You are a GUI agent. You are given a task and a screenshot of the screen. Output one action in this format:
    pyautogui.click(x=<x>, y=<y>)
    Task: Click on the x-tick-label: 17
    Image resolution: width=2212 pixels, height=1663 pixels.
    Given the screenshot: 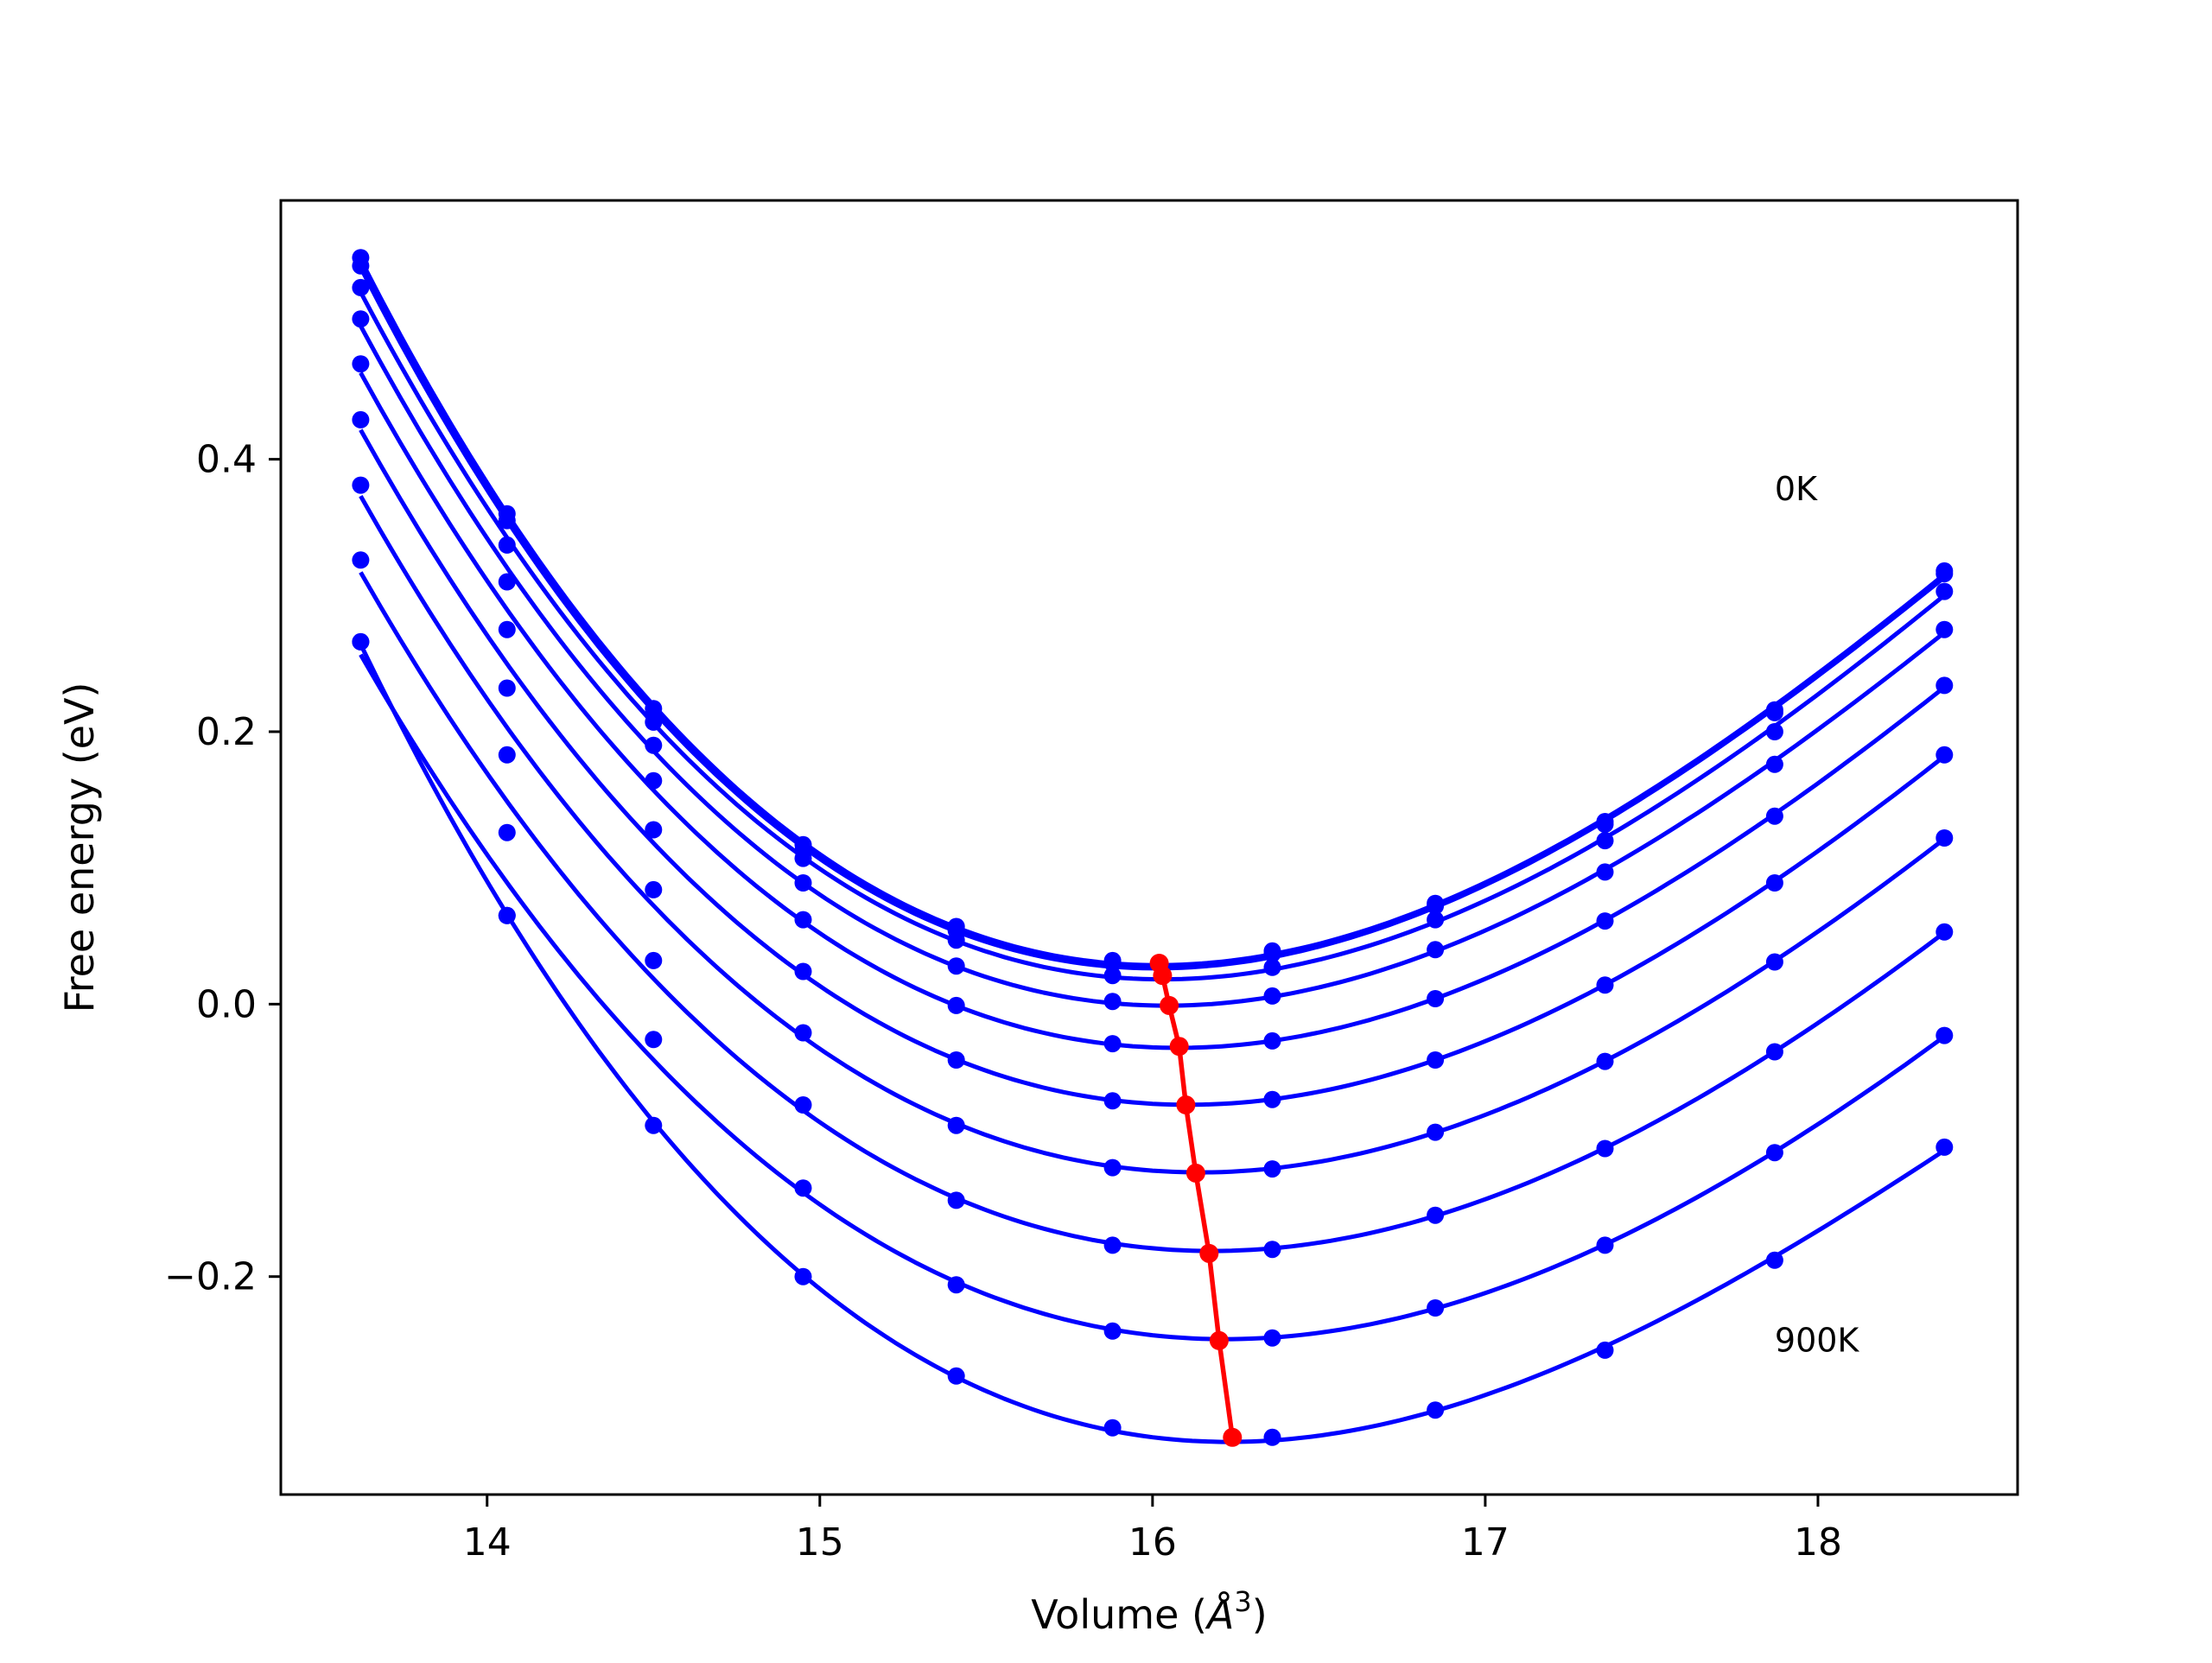 What is the action you would take?
    pyautogui.click(x=1485, y=1543)
    